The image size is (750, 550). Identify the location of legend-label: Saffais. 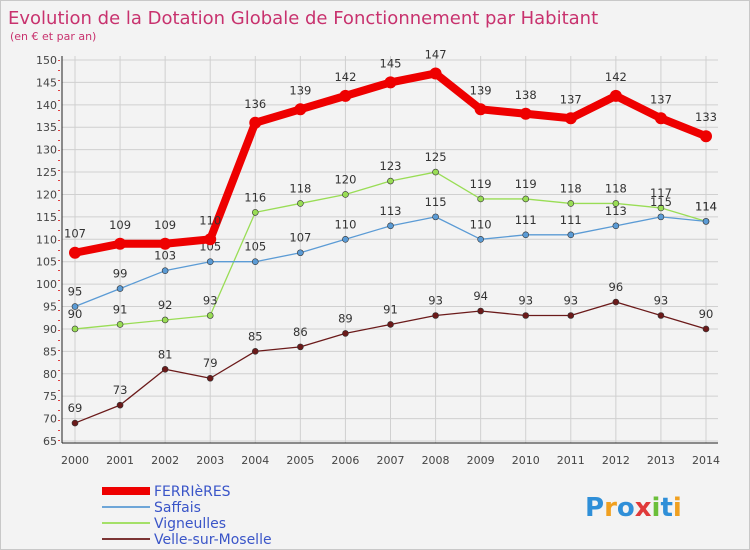
(177, 508).